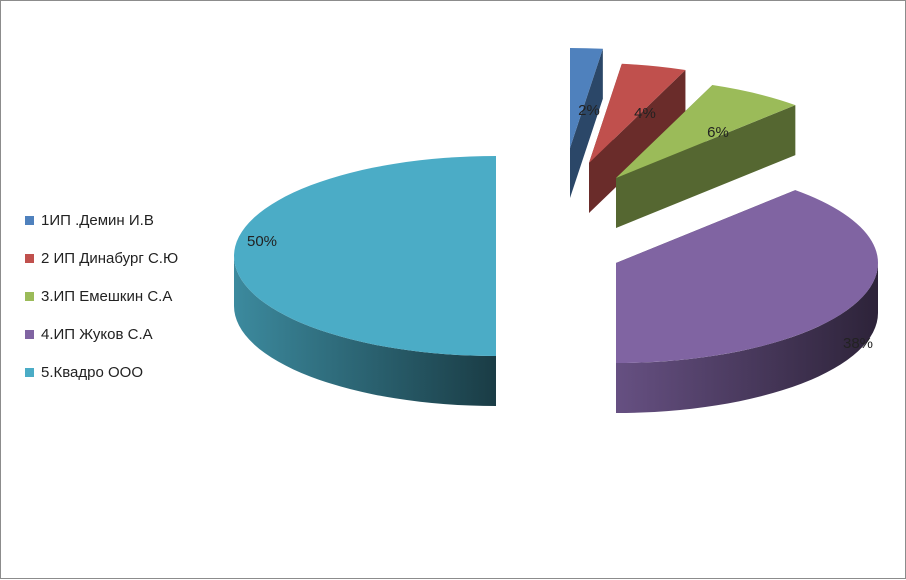 Image resolution: width=906 pixels, height=580 pixels. Describe the element at coordinates (262, 241) in the screenshot. I see `data-label: 50%` at that location.